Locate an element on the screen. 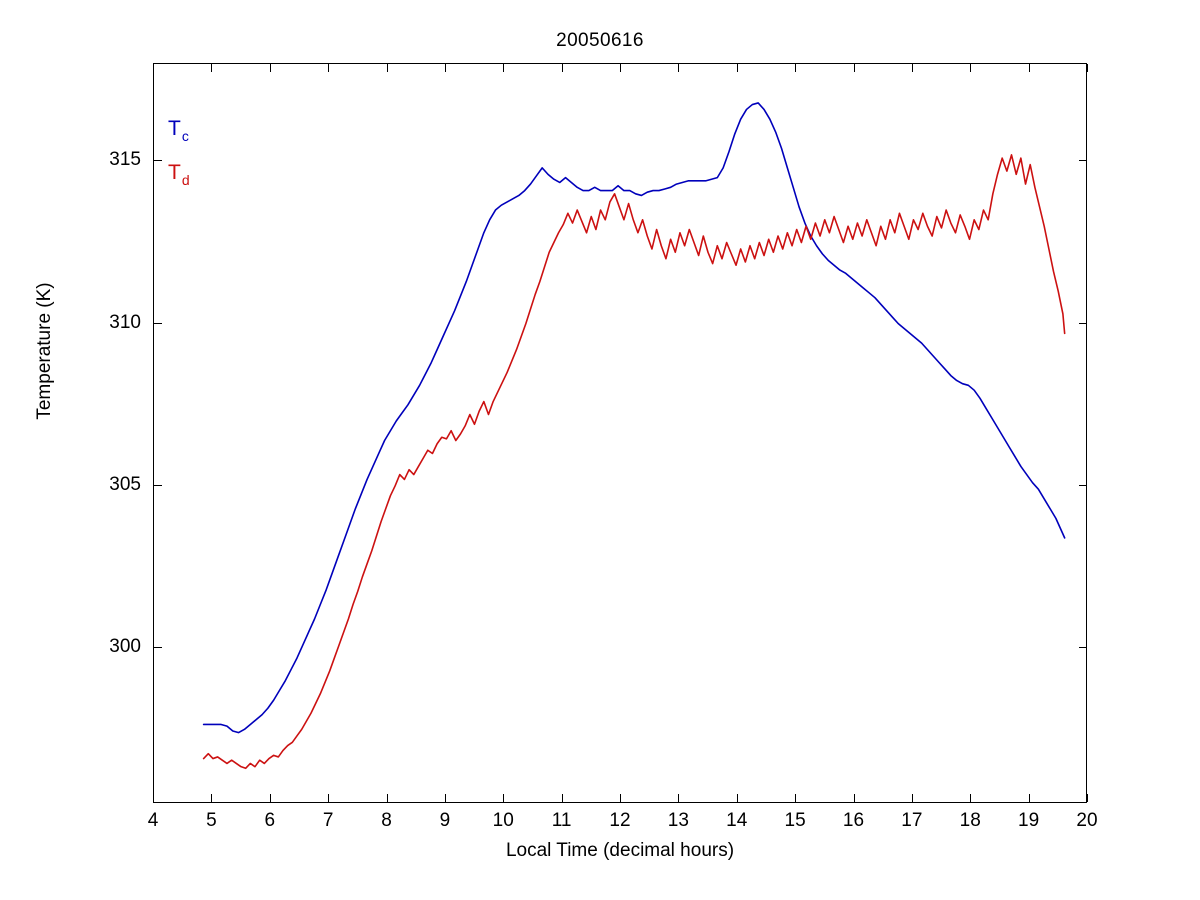  legend-item-td: Td is located at coordinates (179, 174).